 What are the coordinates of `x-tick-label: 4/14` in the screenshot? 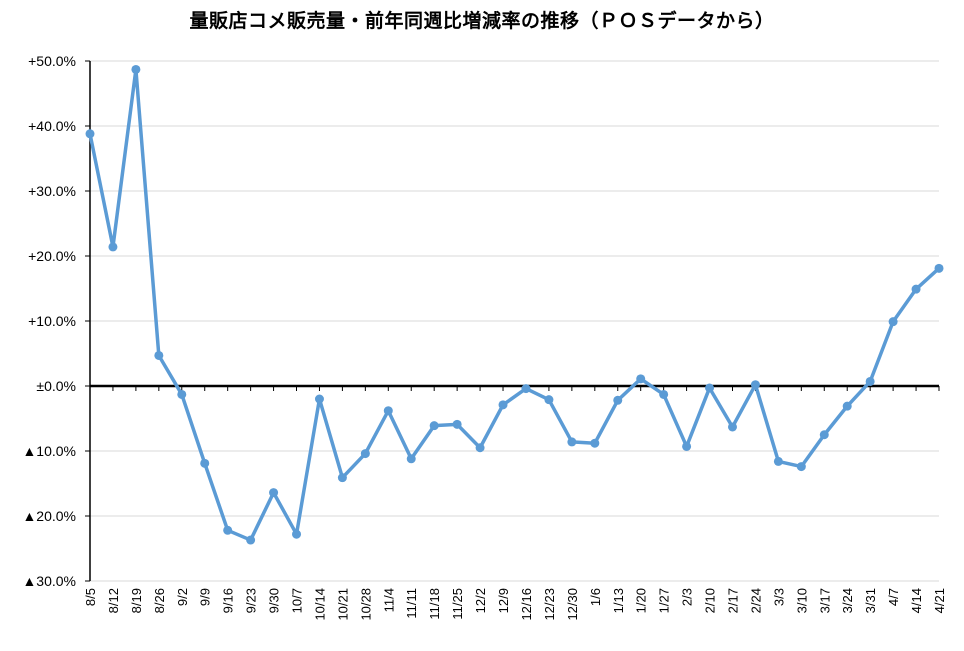 It's located at (916, 600).